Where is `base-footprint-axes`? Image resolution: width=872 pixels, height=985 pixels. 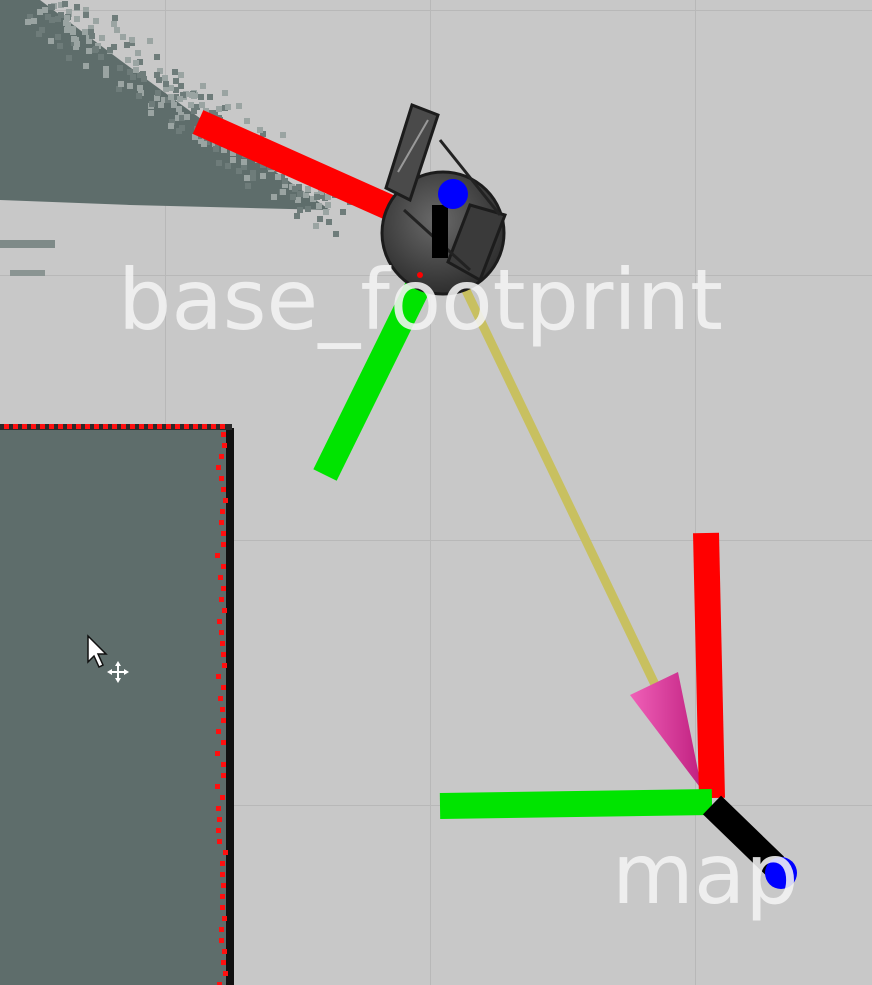 base-footprint-axes is located at coordinates (317, 295).